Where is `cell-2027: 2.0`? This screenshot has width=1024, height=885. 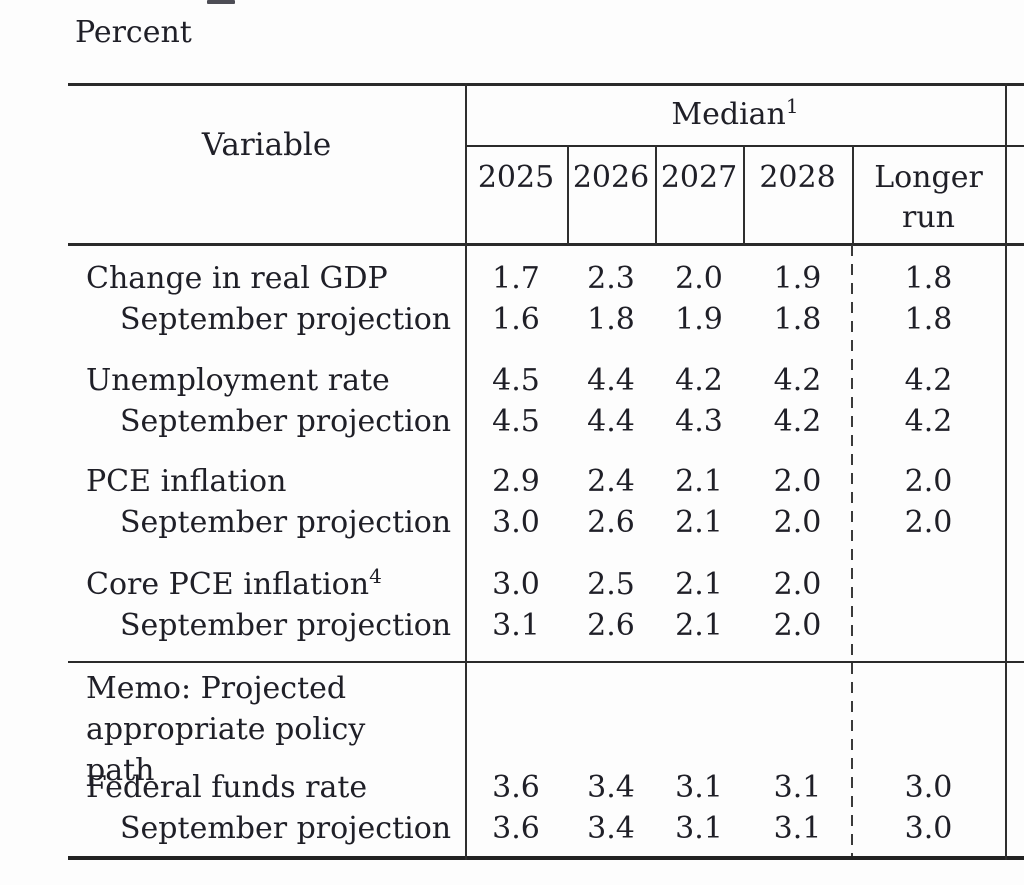 cell-2027: 2.0 is located at coordinates (699, 278).